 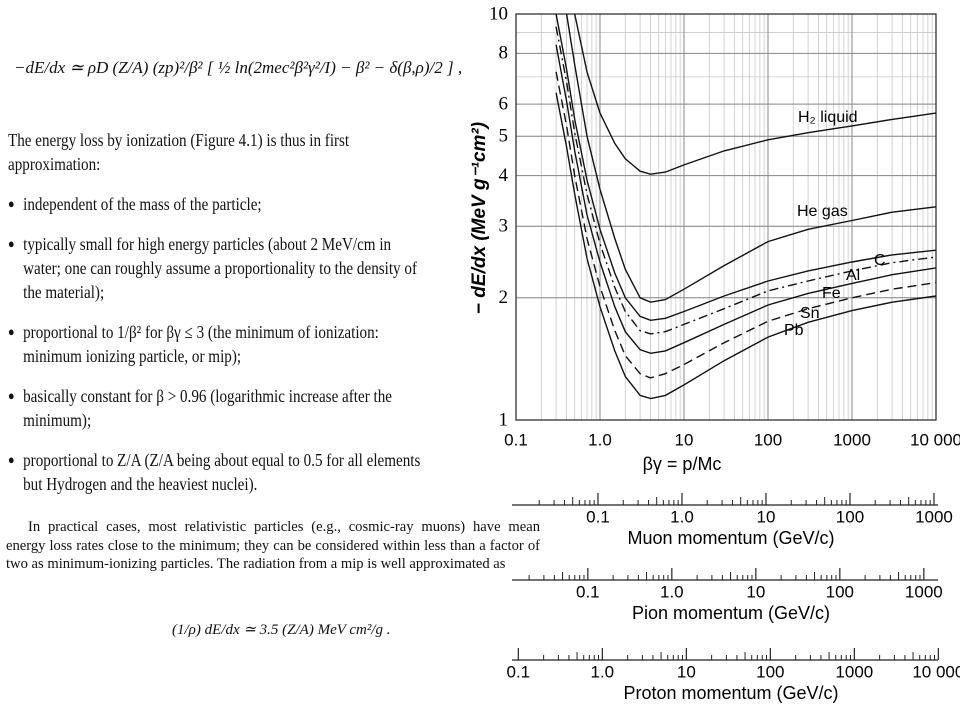 What do you see at coordinates (828, 117) in the screenshot?
I see `curve-label: H₂ liquid` at bounding box center [828, 117].